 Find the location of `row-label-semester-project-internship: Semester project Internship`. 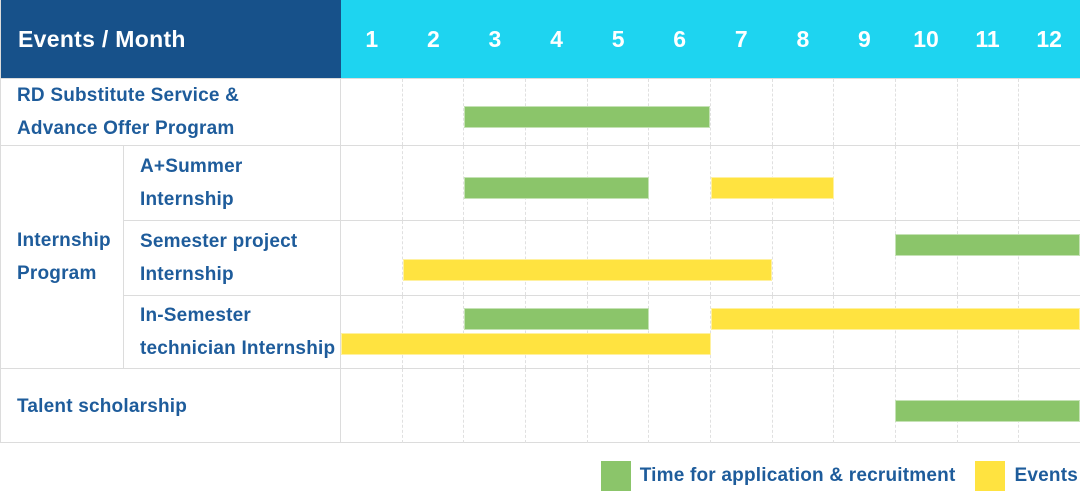

row-label-semester-project-internship: Semester project Internship is located at coordinates (232, 257).